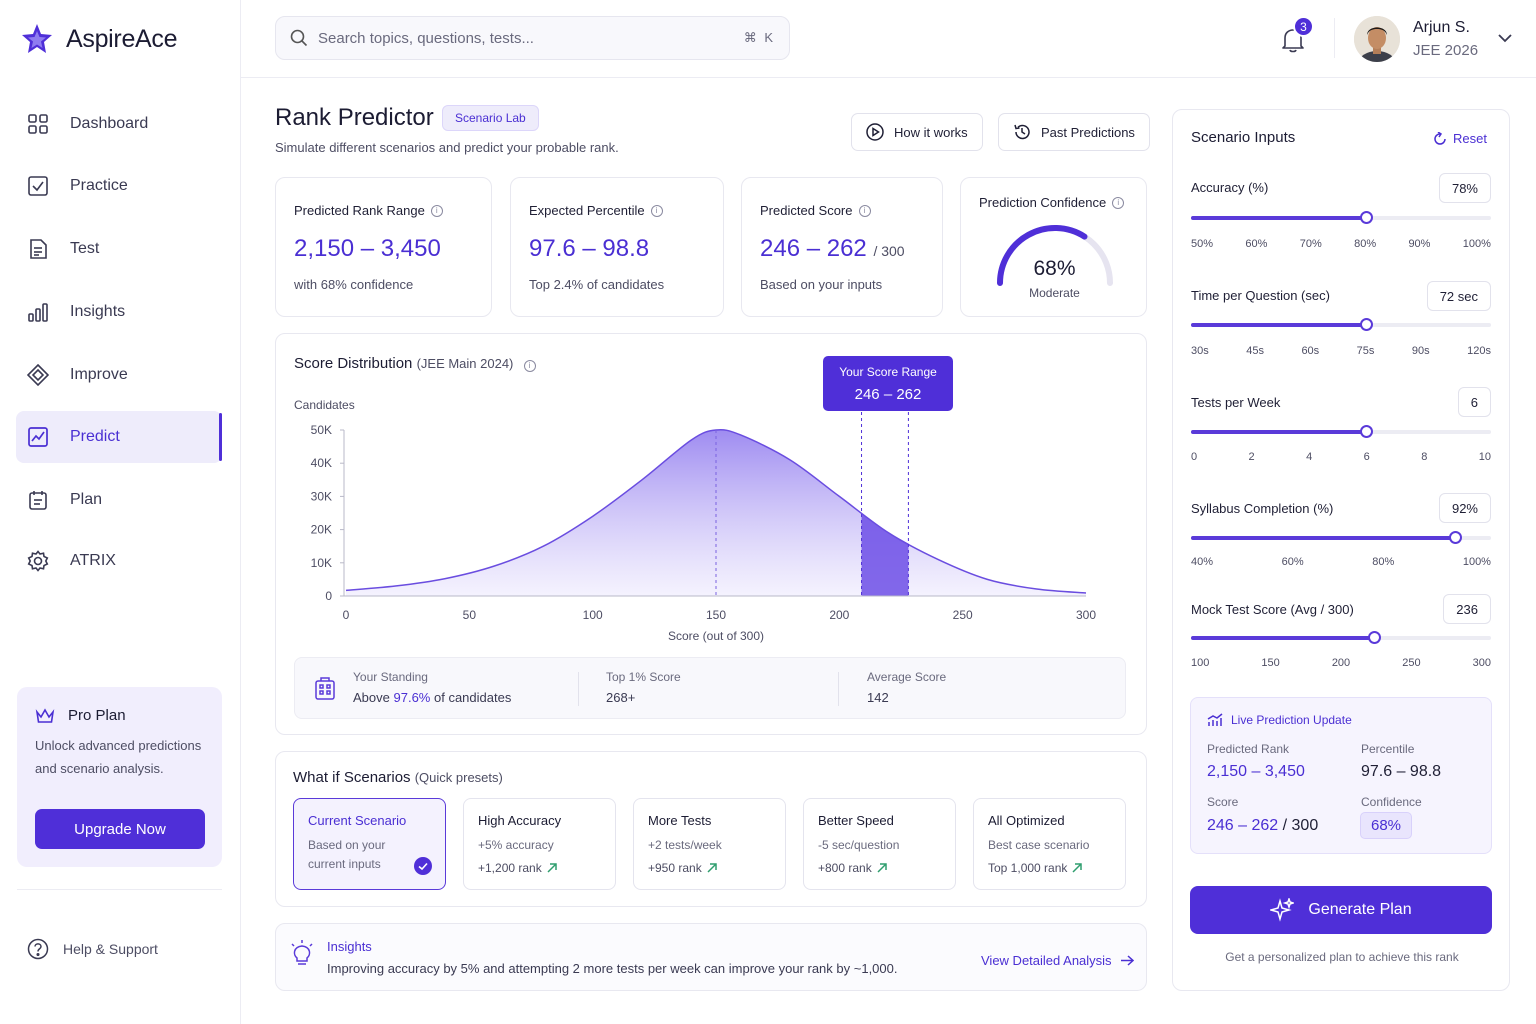  I want to click on how-it-works-label: How it works, so click(931, 132).